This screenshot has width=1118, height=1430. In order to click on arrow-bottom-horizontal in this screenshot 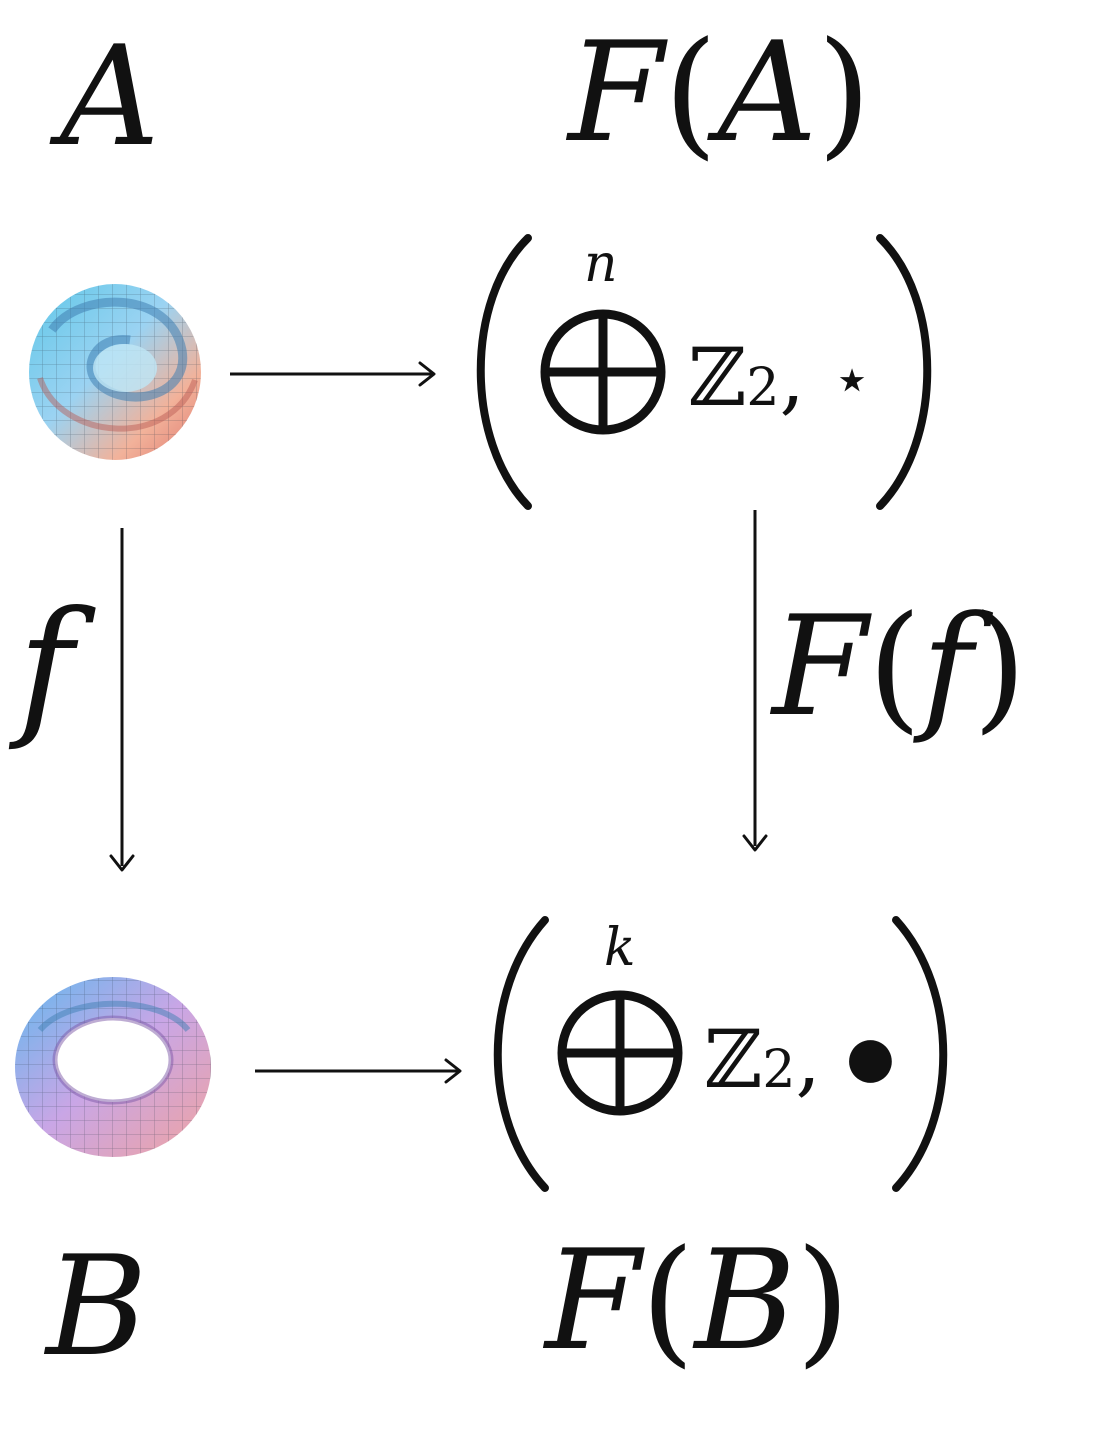, I will do `click(358, 1071)`.